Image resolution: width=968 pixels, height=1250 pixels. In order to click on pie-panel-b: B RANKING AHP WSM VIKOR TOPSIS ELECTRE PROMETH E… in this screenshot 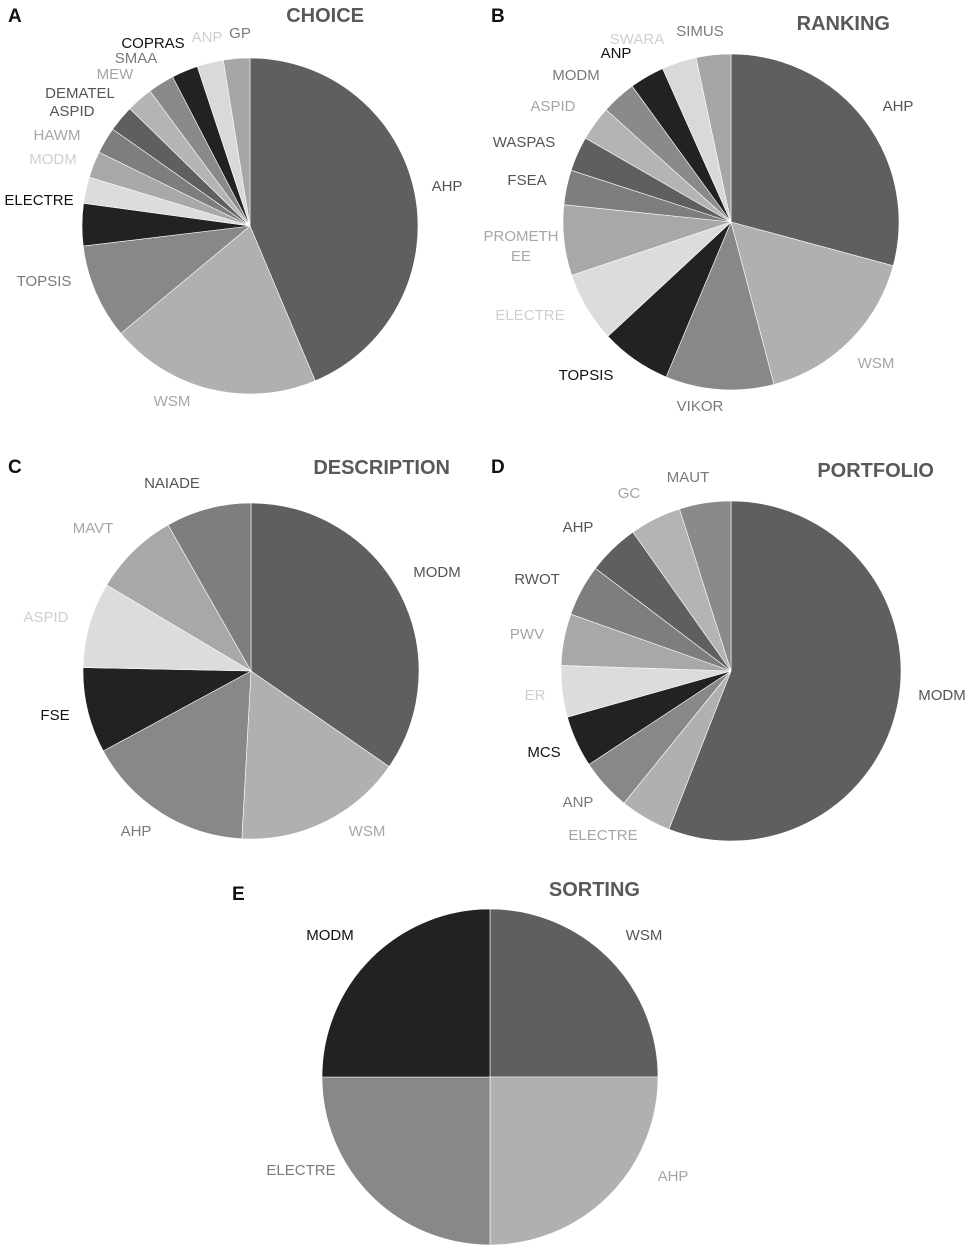, I will do `click(699, 210)`.